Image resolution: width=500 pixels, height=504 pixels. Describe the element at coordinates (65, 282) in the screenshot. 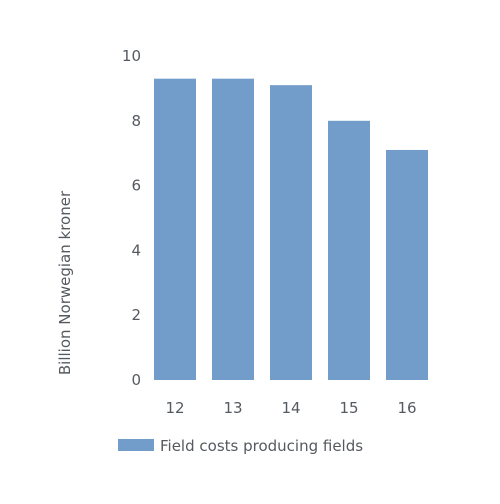

I see `y-axis-title: Billion Norwegian kroner` at that location.